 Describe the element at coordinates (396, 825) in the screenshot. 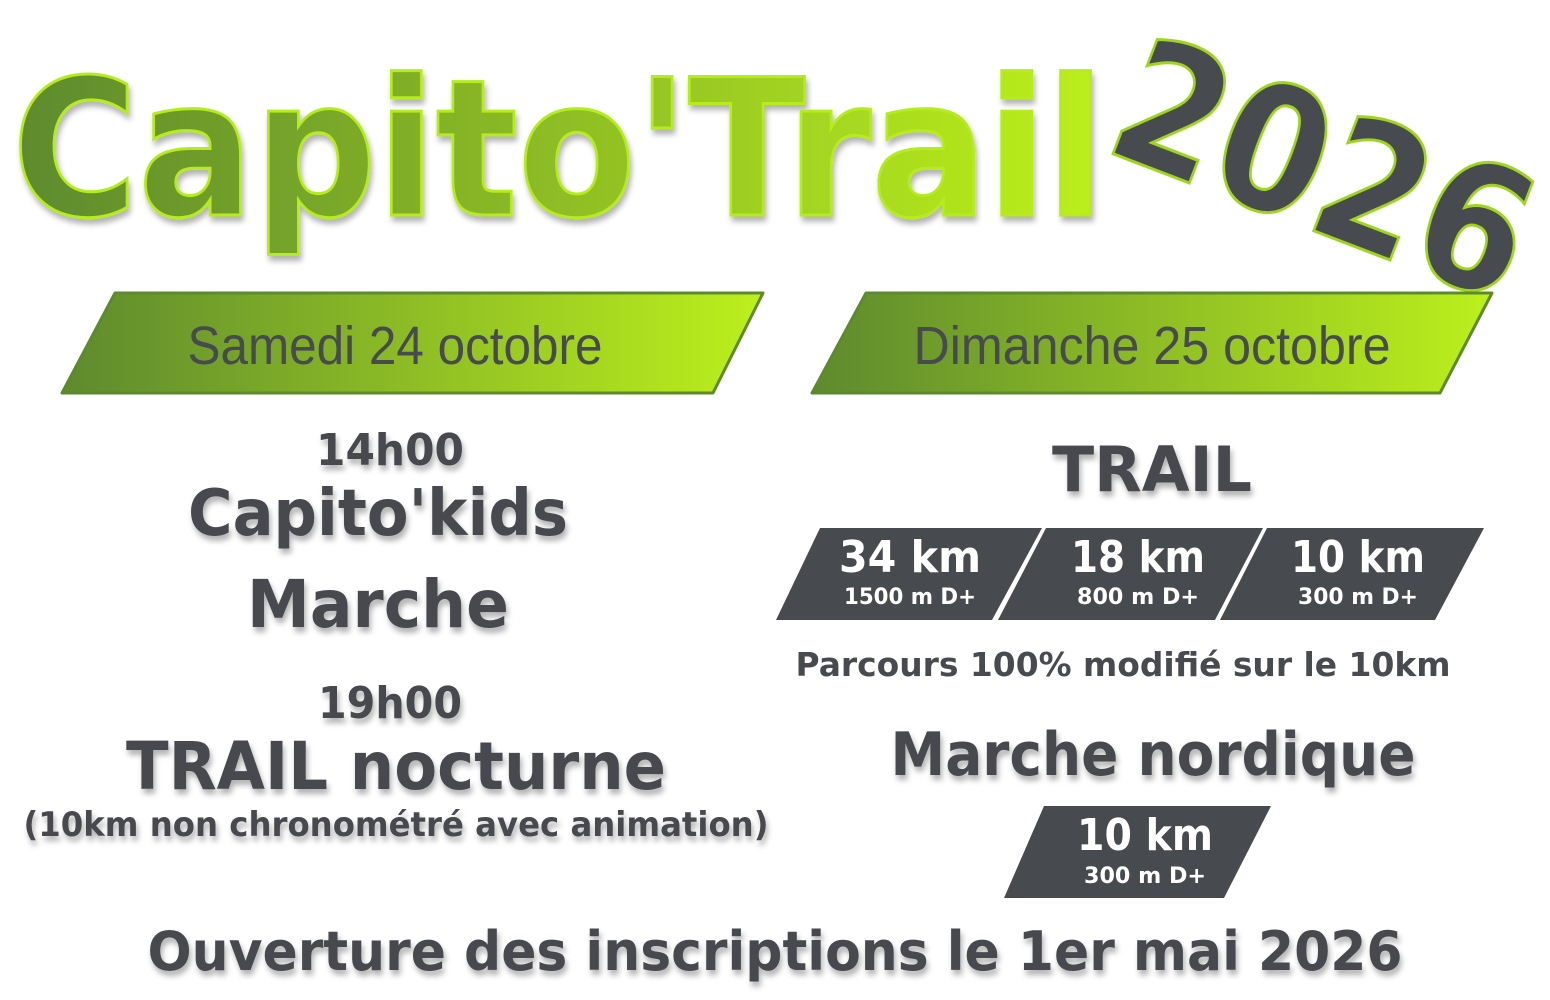

I see `night-trail-note: (10km non chronométré avec animation)` at that location.